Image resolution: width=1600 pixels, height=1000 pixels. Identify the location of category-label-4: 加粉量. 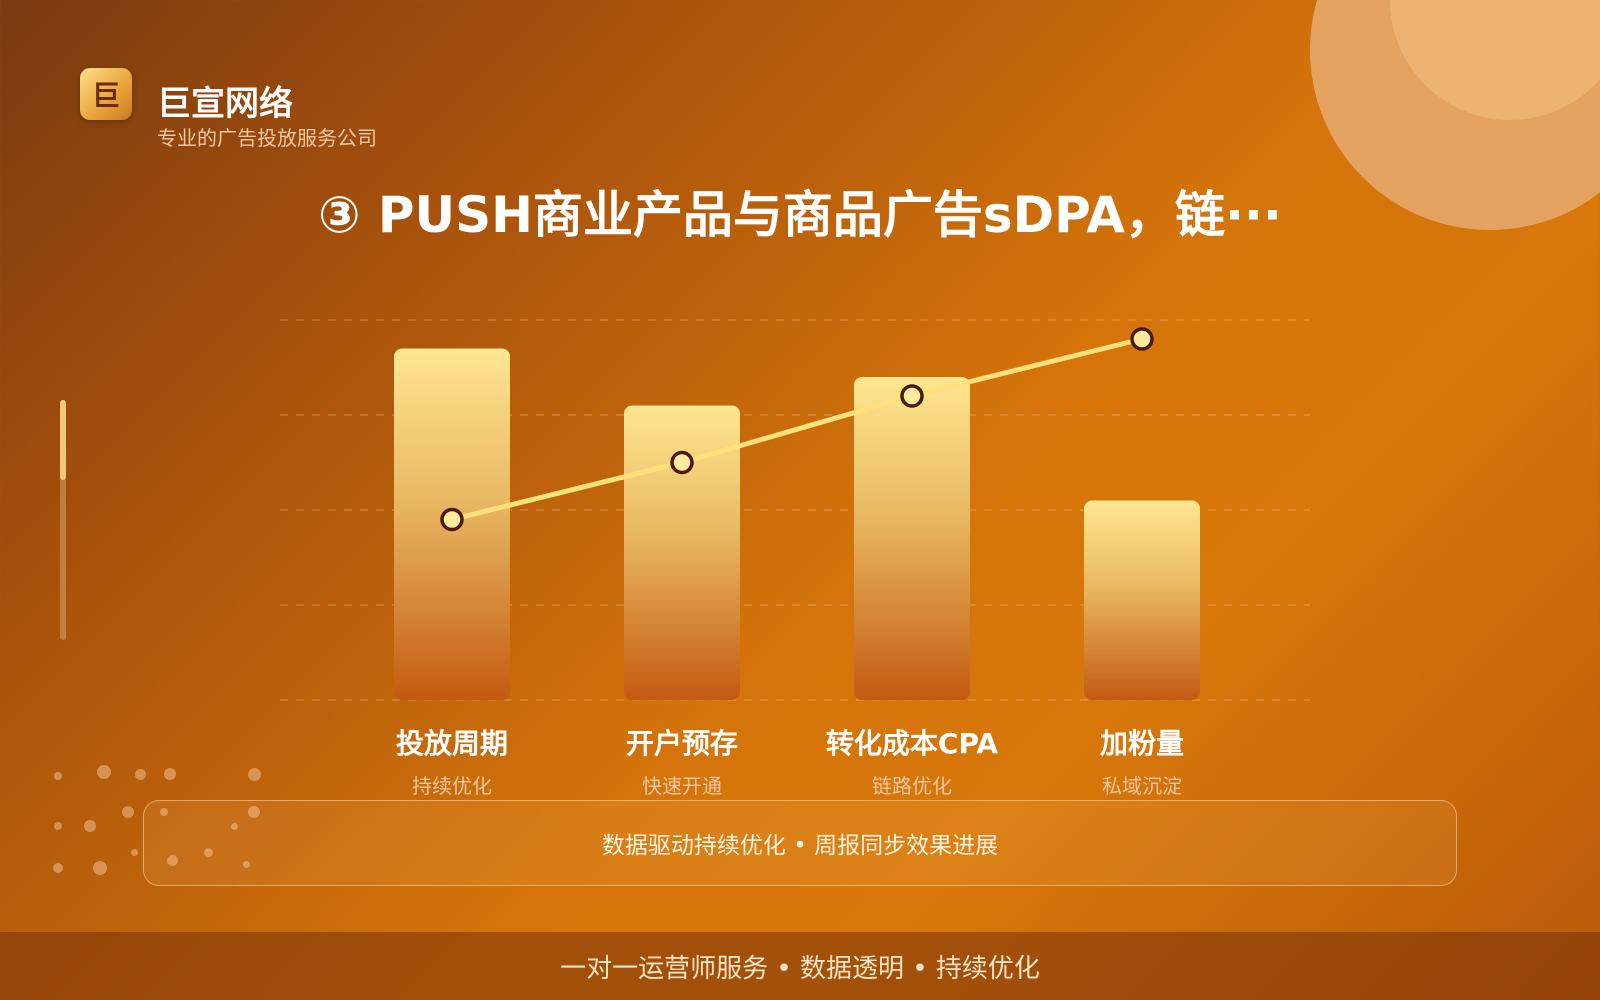
(1141, 743).